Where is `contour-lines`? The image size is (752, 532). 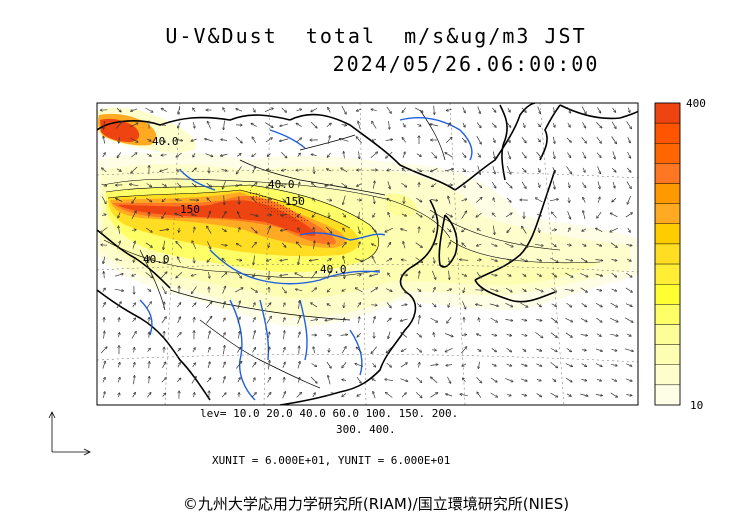
contour-lines is located at coordinates (351, 228).